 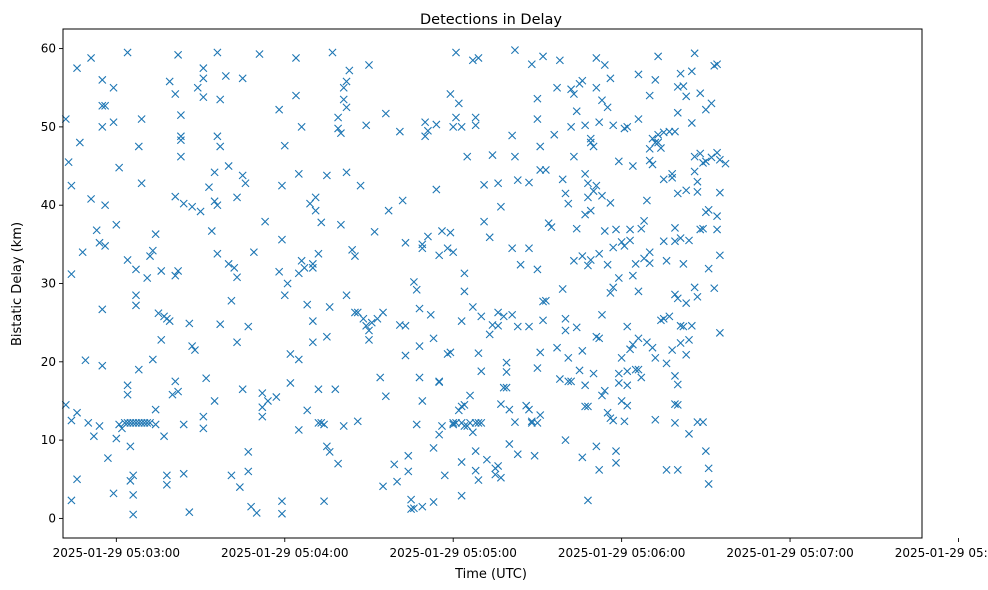 I want to click on x-tick-label-0: 2025-01-29 05:03:00, so click(x=116, y=553).